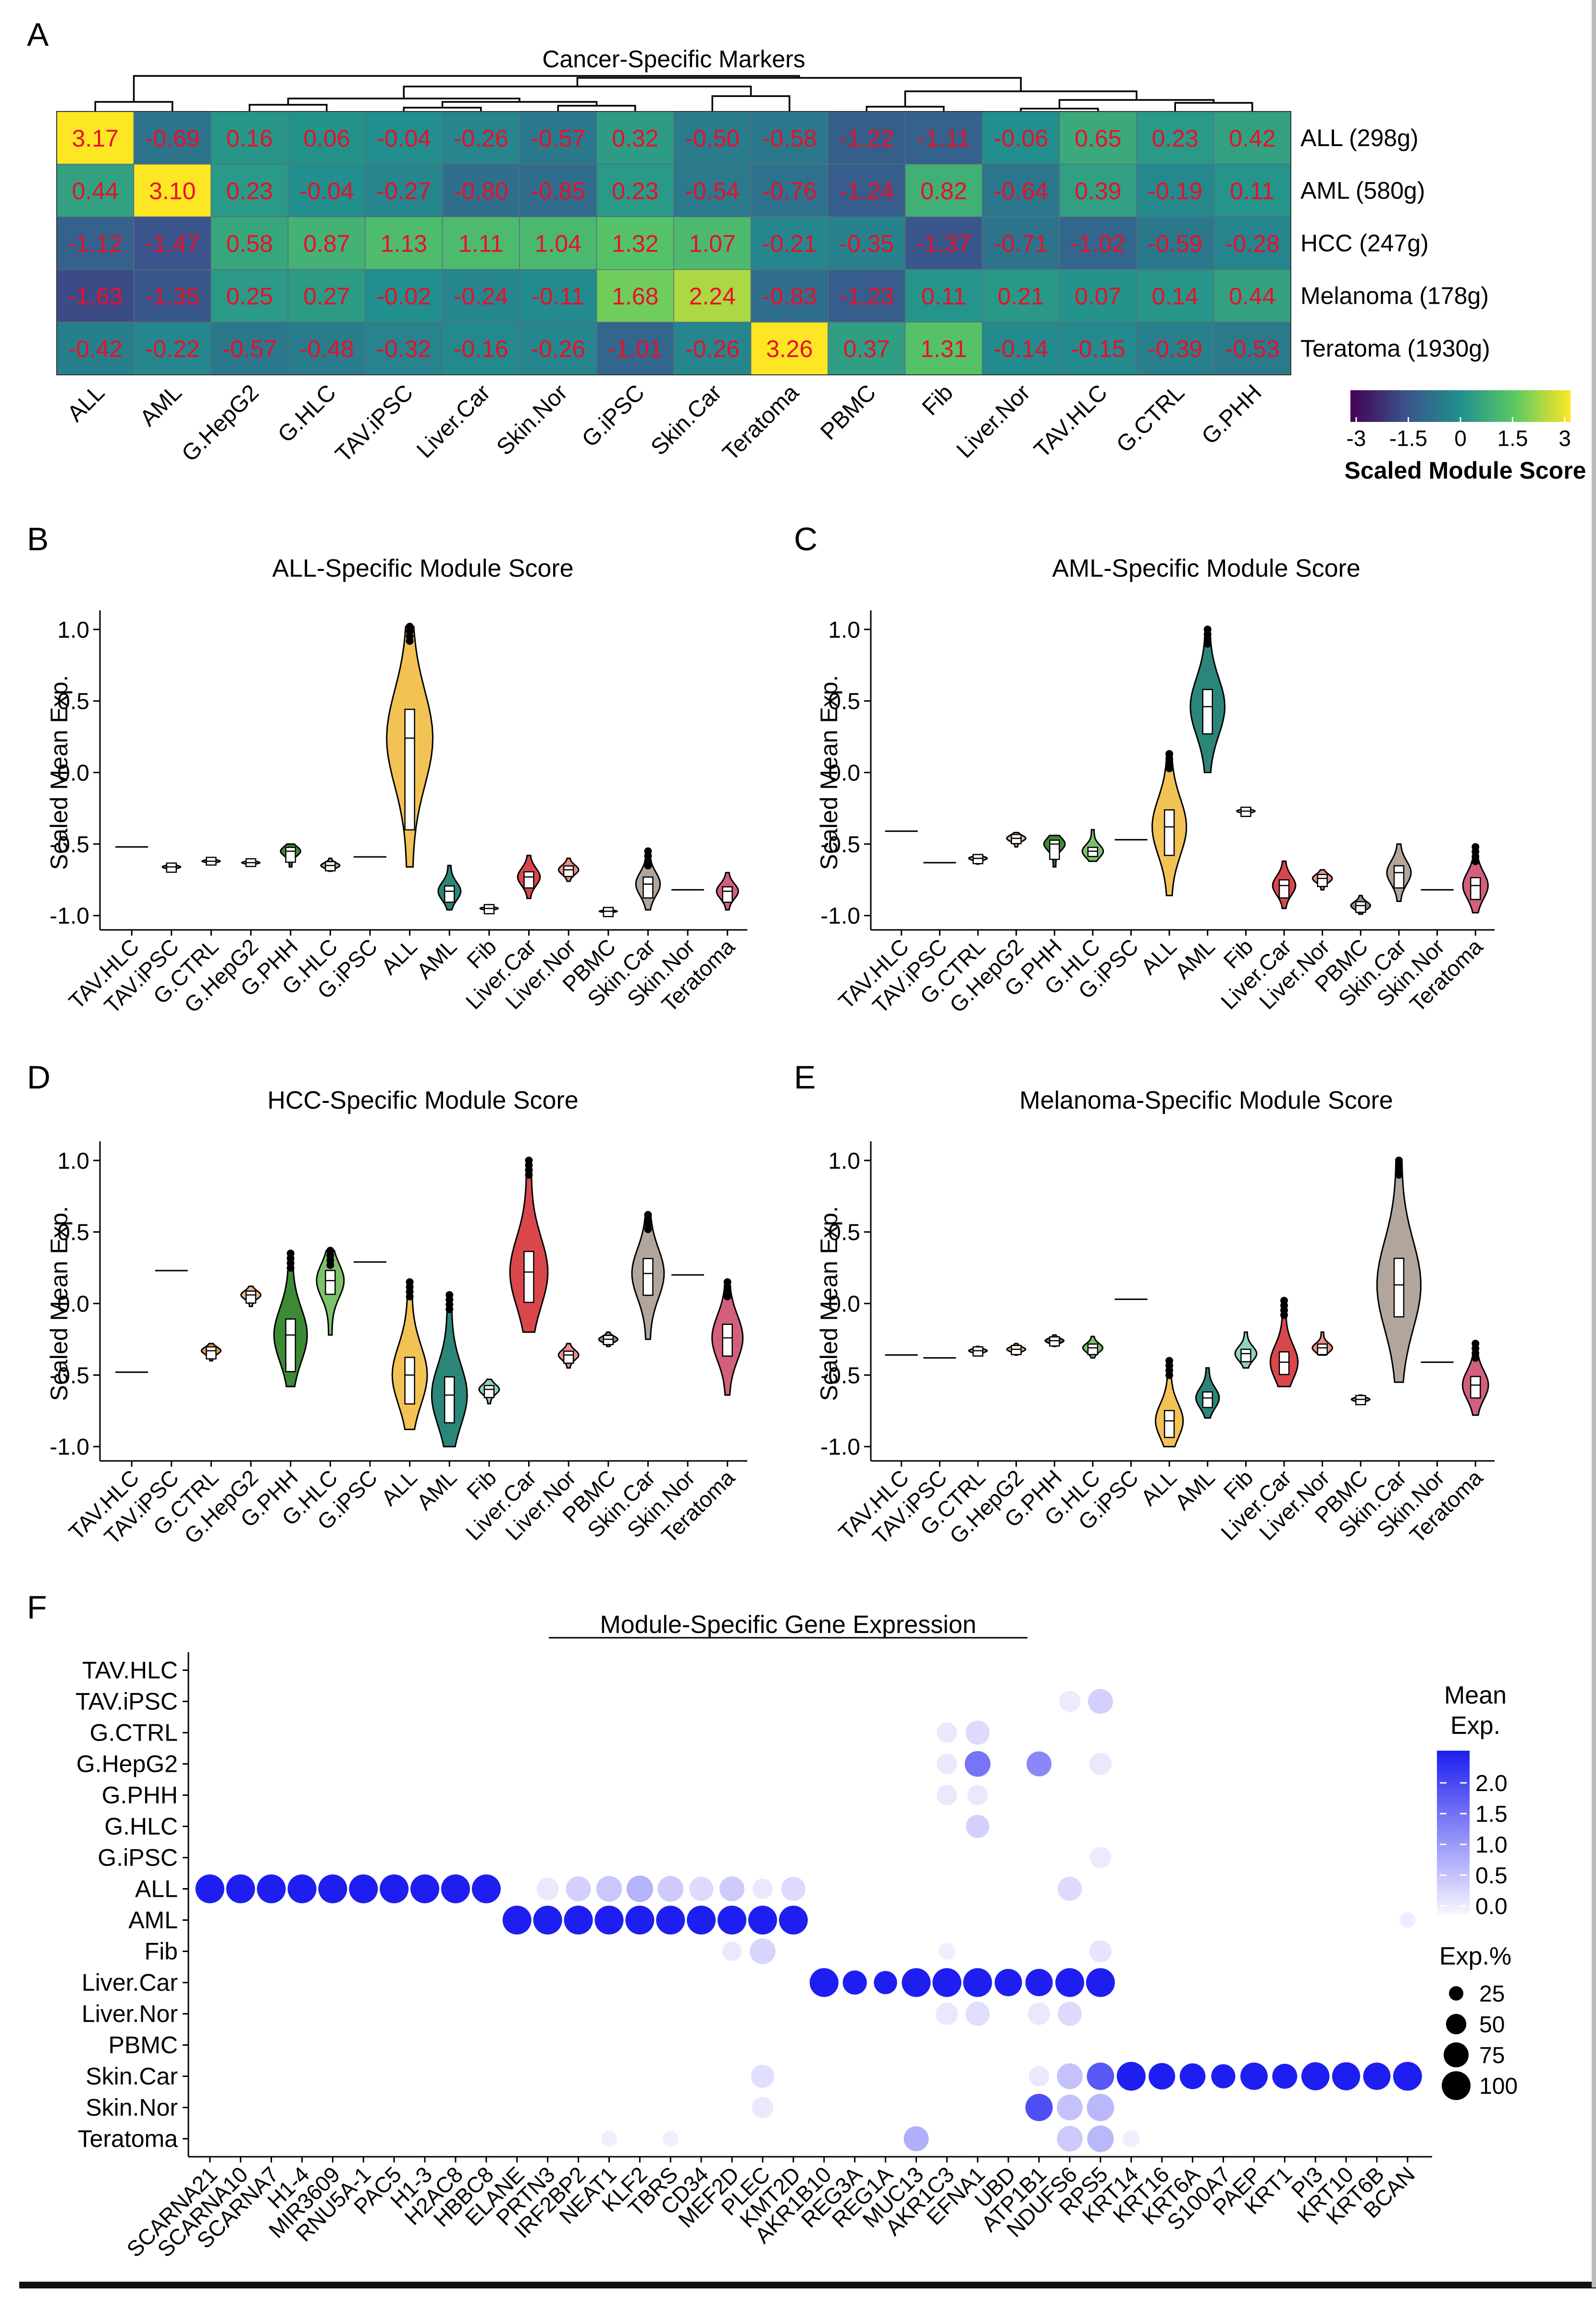  What do you see at coordinates (153, 1920) in the screenshot?
I see `dotplot-row-label: AML` at bounding box center [153, 1920].